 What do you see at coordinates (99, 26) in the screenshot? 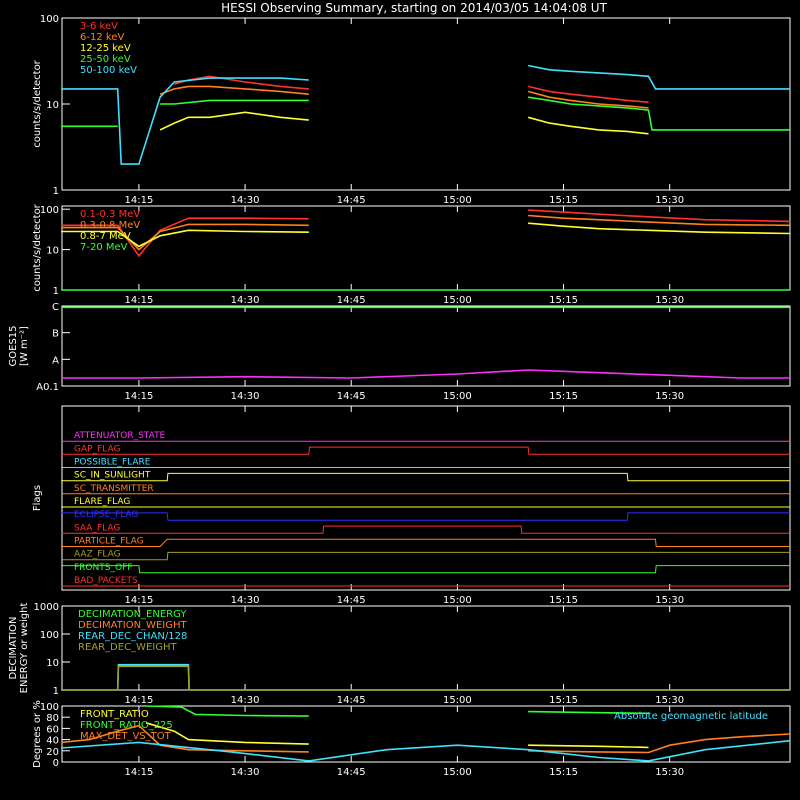
I see `legend-label-3-6-kev: 3-6 keV` at bounding box center [99, 26].